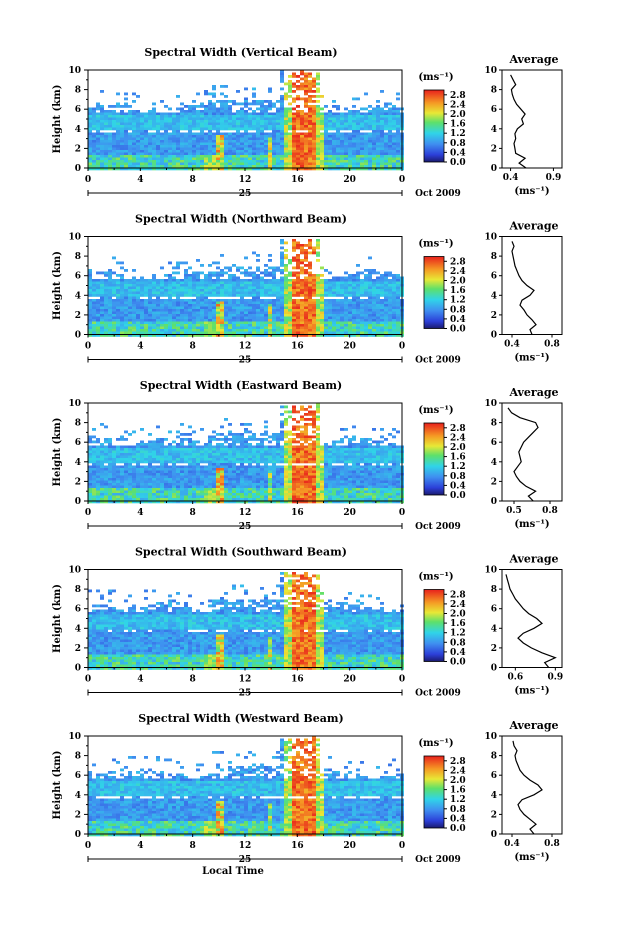 Image resolution: width=620 pixels, height=933 pixels. What do you see at coordinates (515, 678) in the screenshot?
I see `profile-x-tick-label: 0.6` at bounding box center [515, 678].